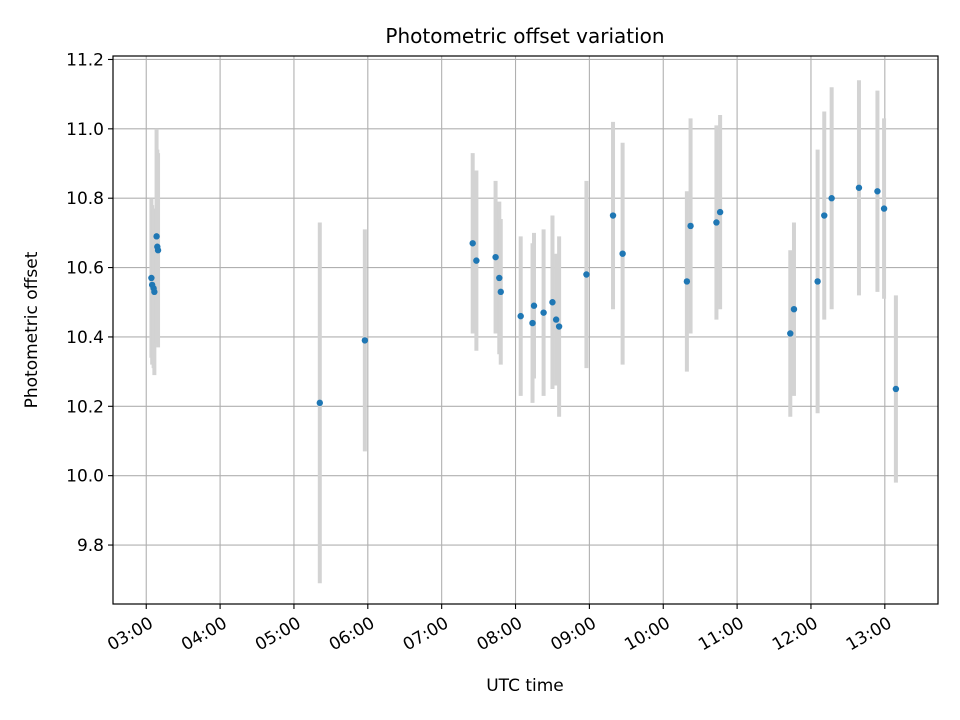  Describe the element at coordinates (89, 303) in the screenshot. I see `y-axis-ticks: 9.8 10.0 10.2 10.4 10.6 10.8 11.0 11.2` at that location.